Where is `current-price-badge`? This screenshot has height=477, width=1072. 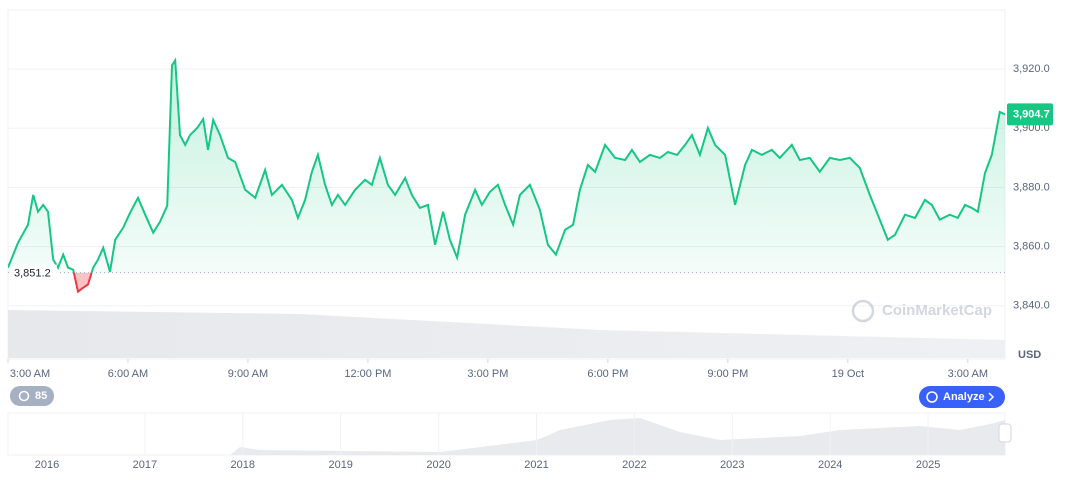 current-price-badge is located at coordinates (1030, 114).